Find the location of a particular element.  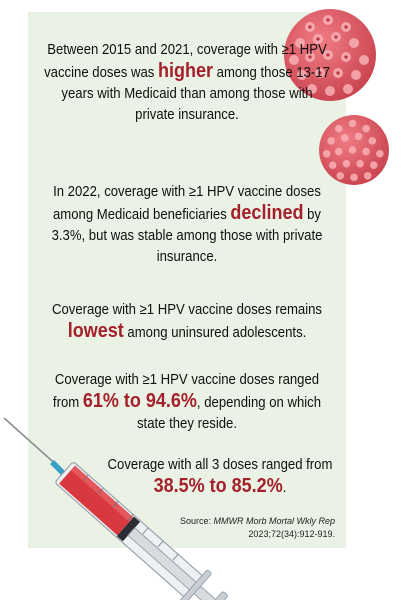

p5-highlight: 38.5% to 85.2% is located at coordinates (218, 486).